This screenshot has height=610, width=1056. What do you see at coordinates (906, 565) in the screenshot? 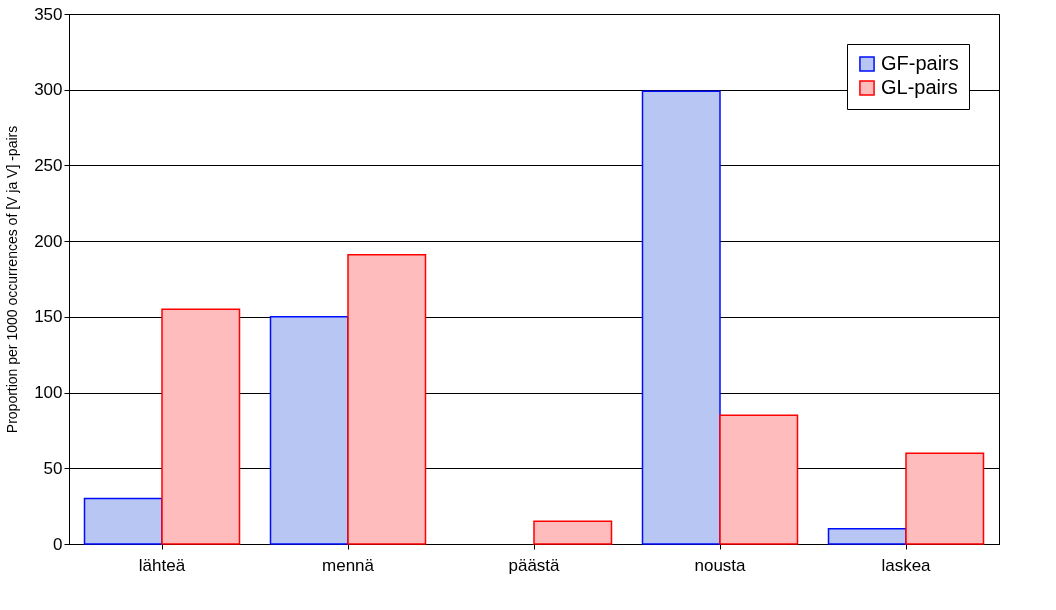
I see `x-tick-label: laskea` at bounding box center [906, 565].